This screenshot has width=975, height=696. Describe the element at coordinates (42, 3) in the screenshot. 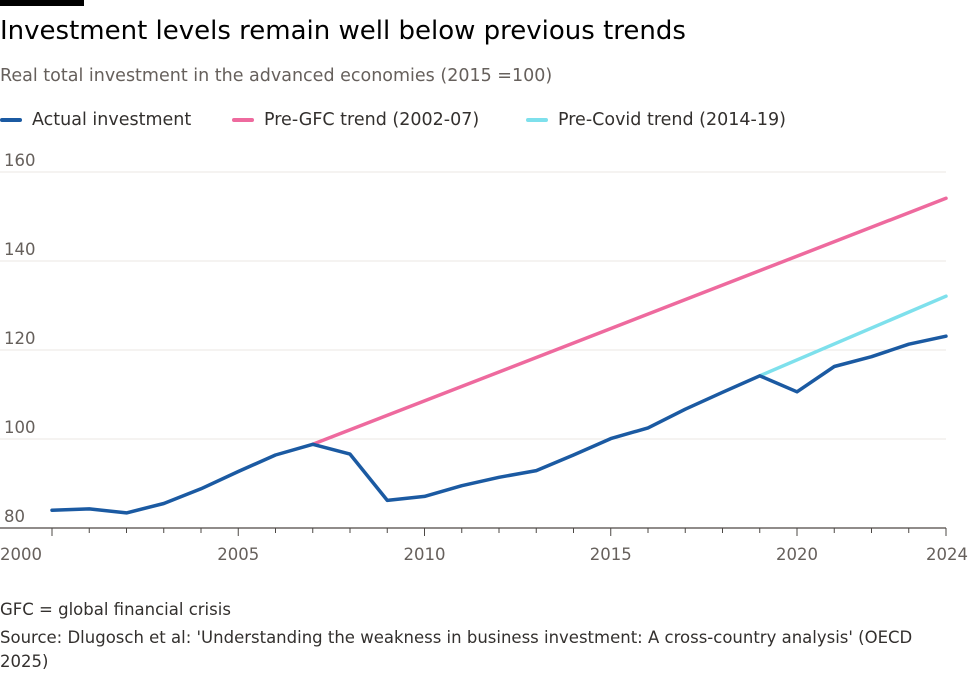

I see `brand-bar` at that location.